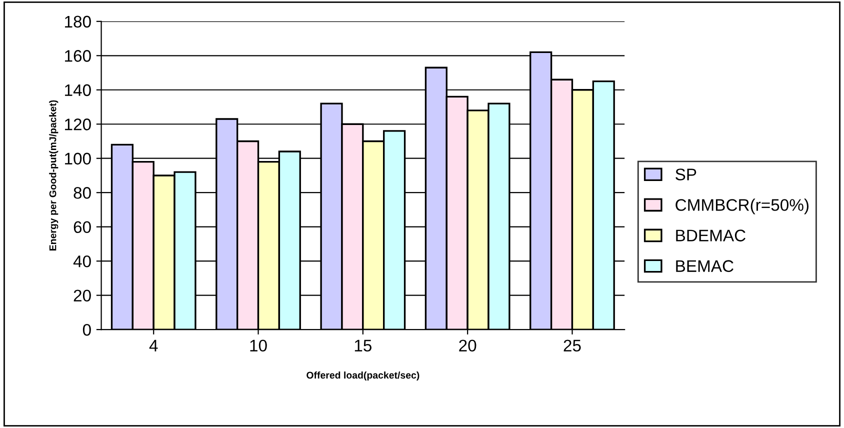 This screenshot has height=428, width=844. What do you see at coordinates (258, 346) in the screenshot?
I see `x-tick-label: 10` at bounding box center [258, 346].